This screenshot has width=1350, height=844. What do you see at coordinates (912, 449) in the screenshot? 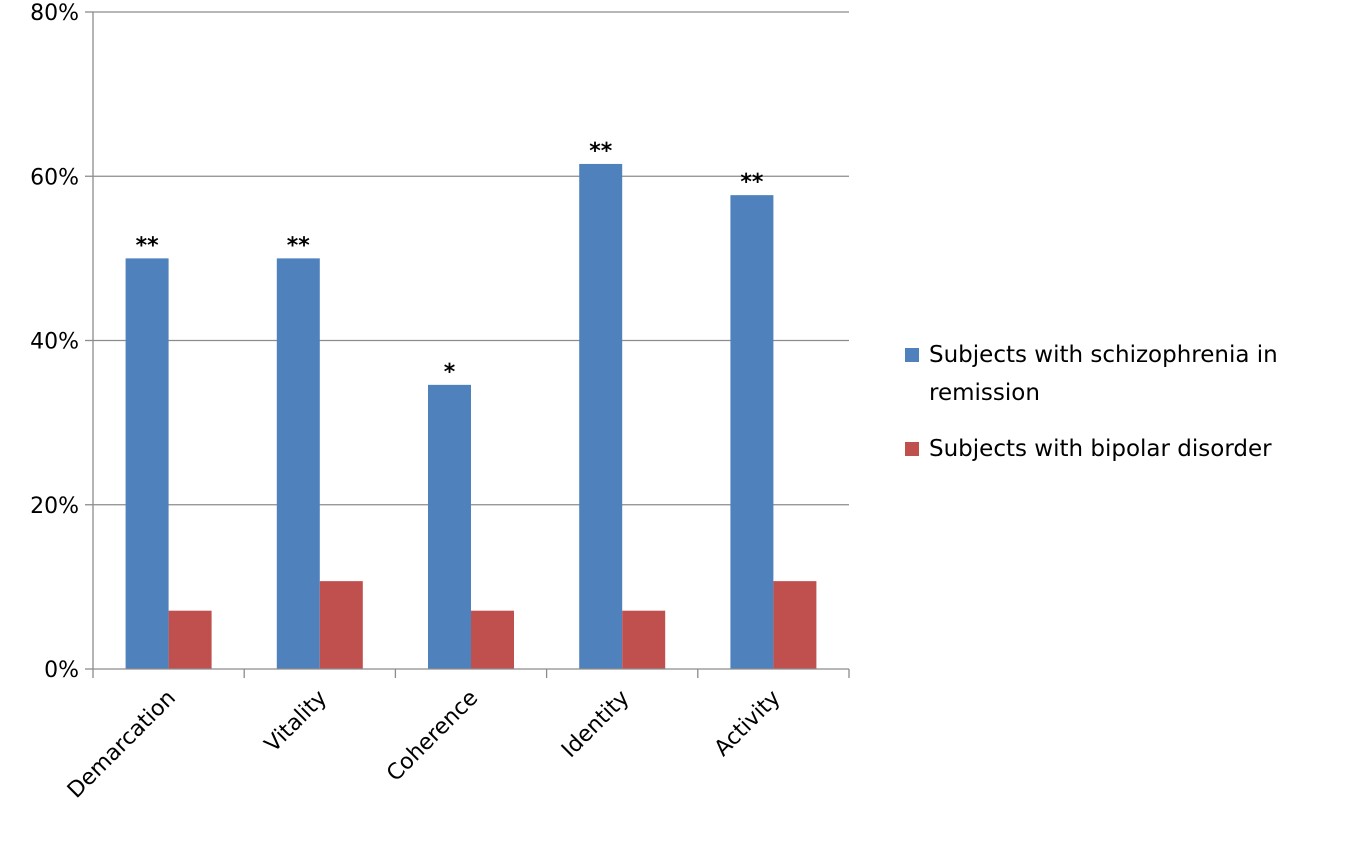
I see `legend-swatch-bipolar` at bounding box center [912, 449].